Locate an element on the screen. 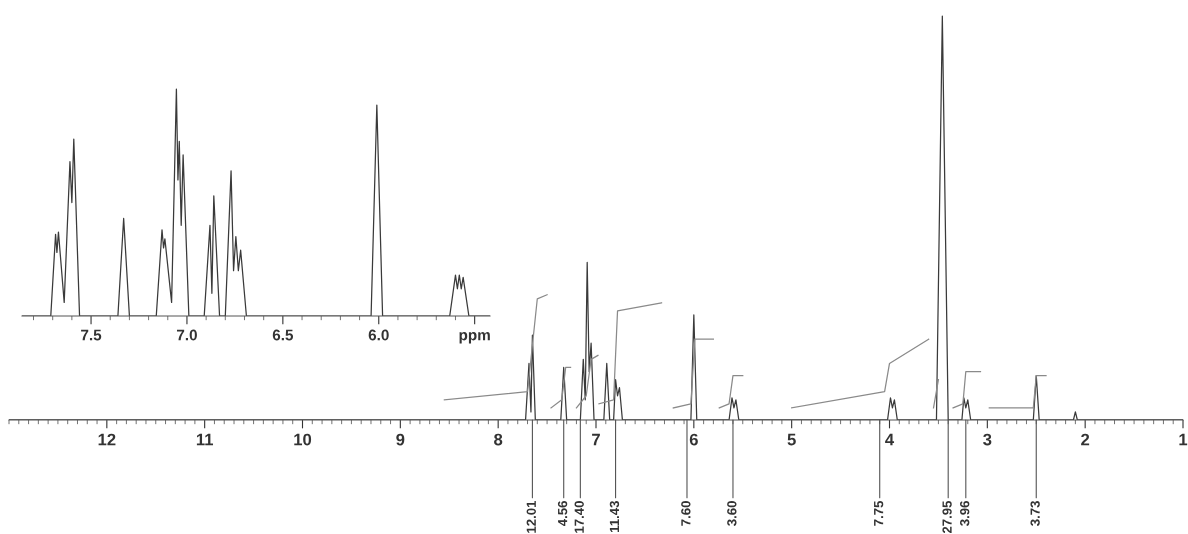 The width and height of the screenshot is (1188, 534). x-tick-label: 6 is located at coordinates (693, 439).